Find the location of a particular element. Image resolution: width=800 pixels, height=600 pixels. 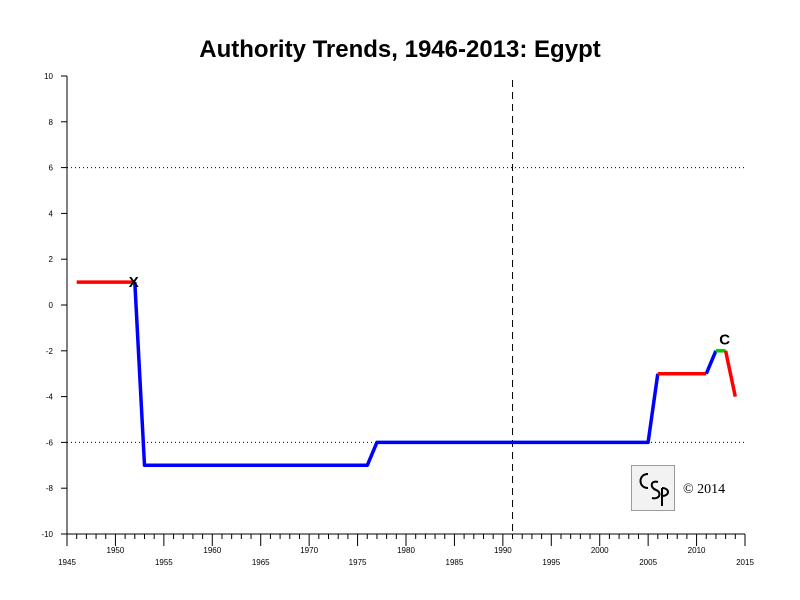

x-tick-label: 1970 is located at coordinates (309, 550).